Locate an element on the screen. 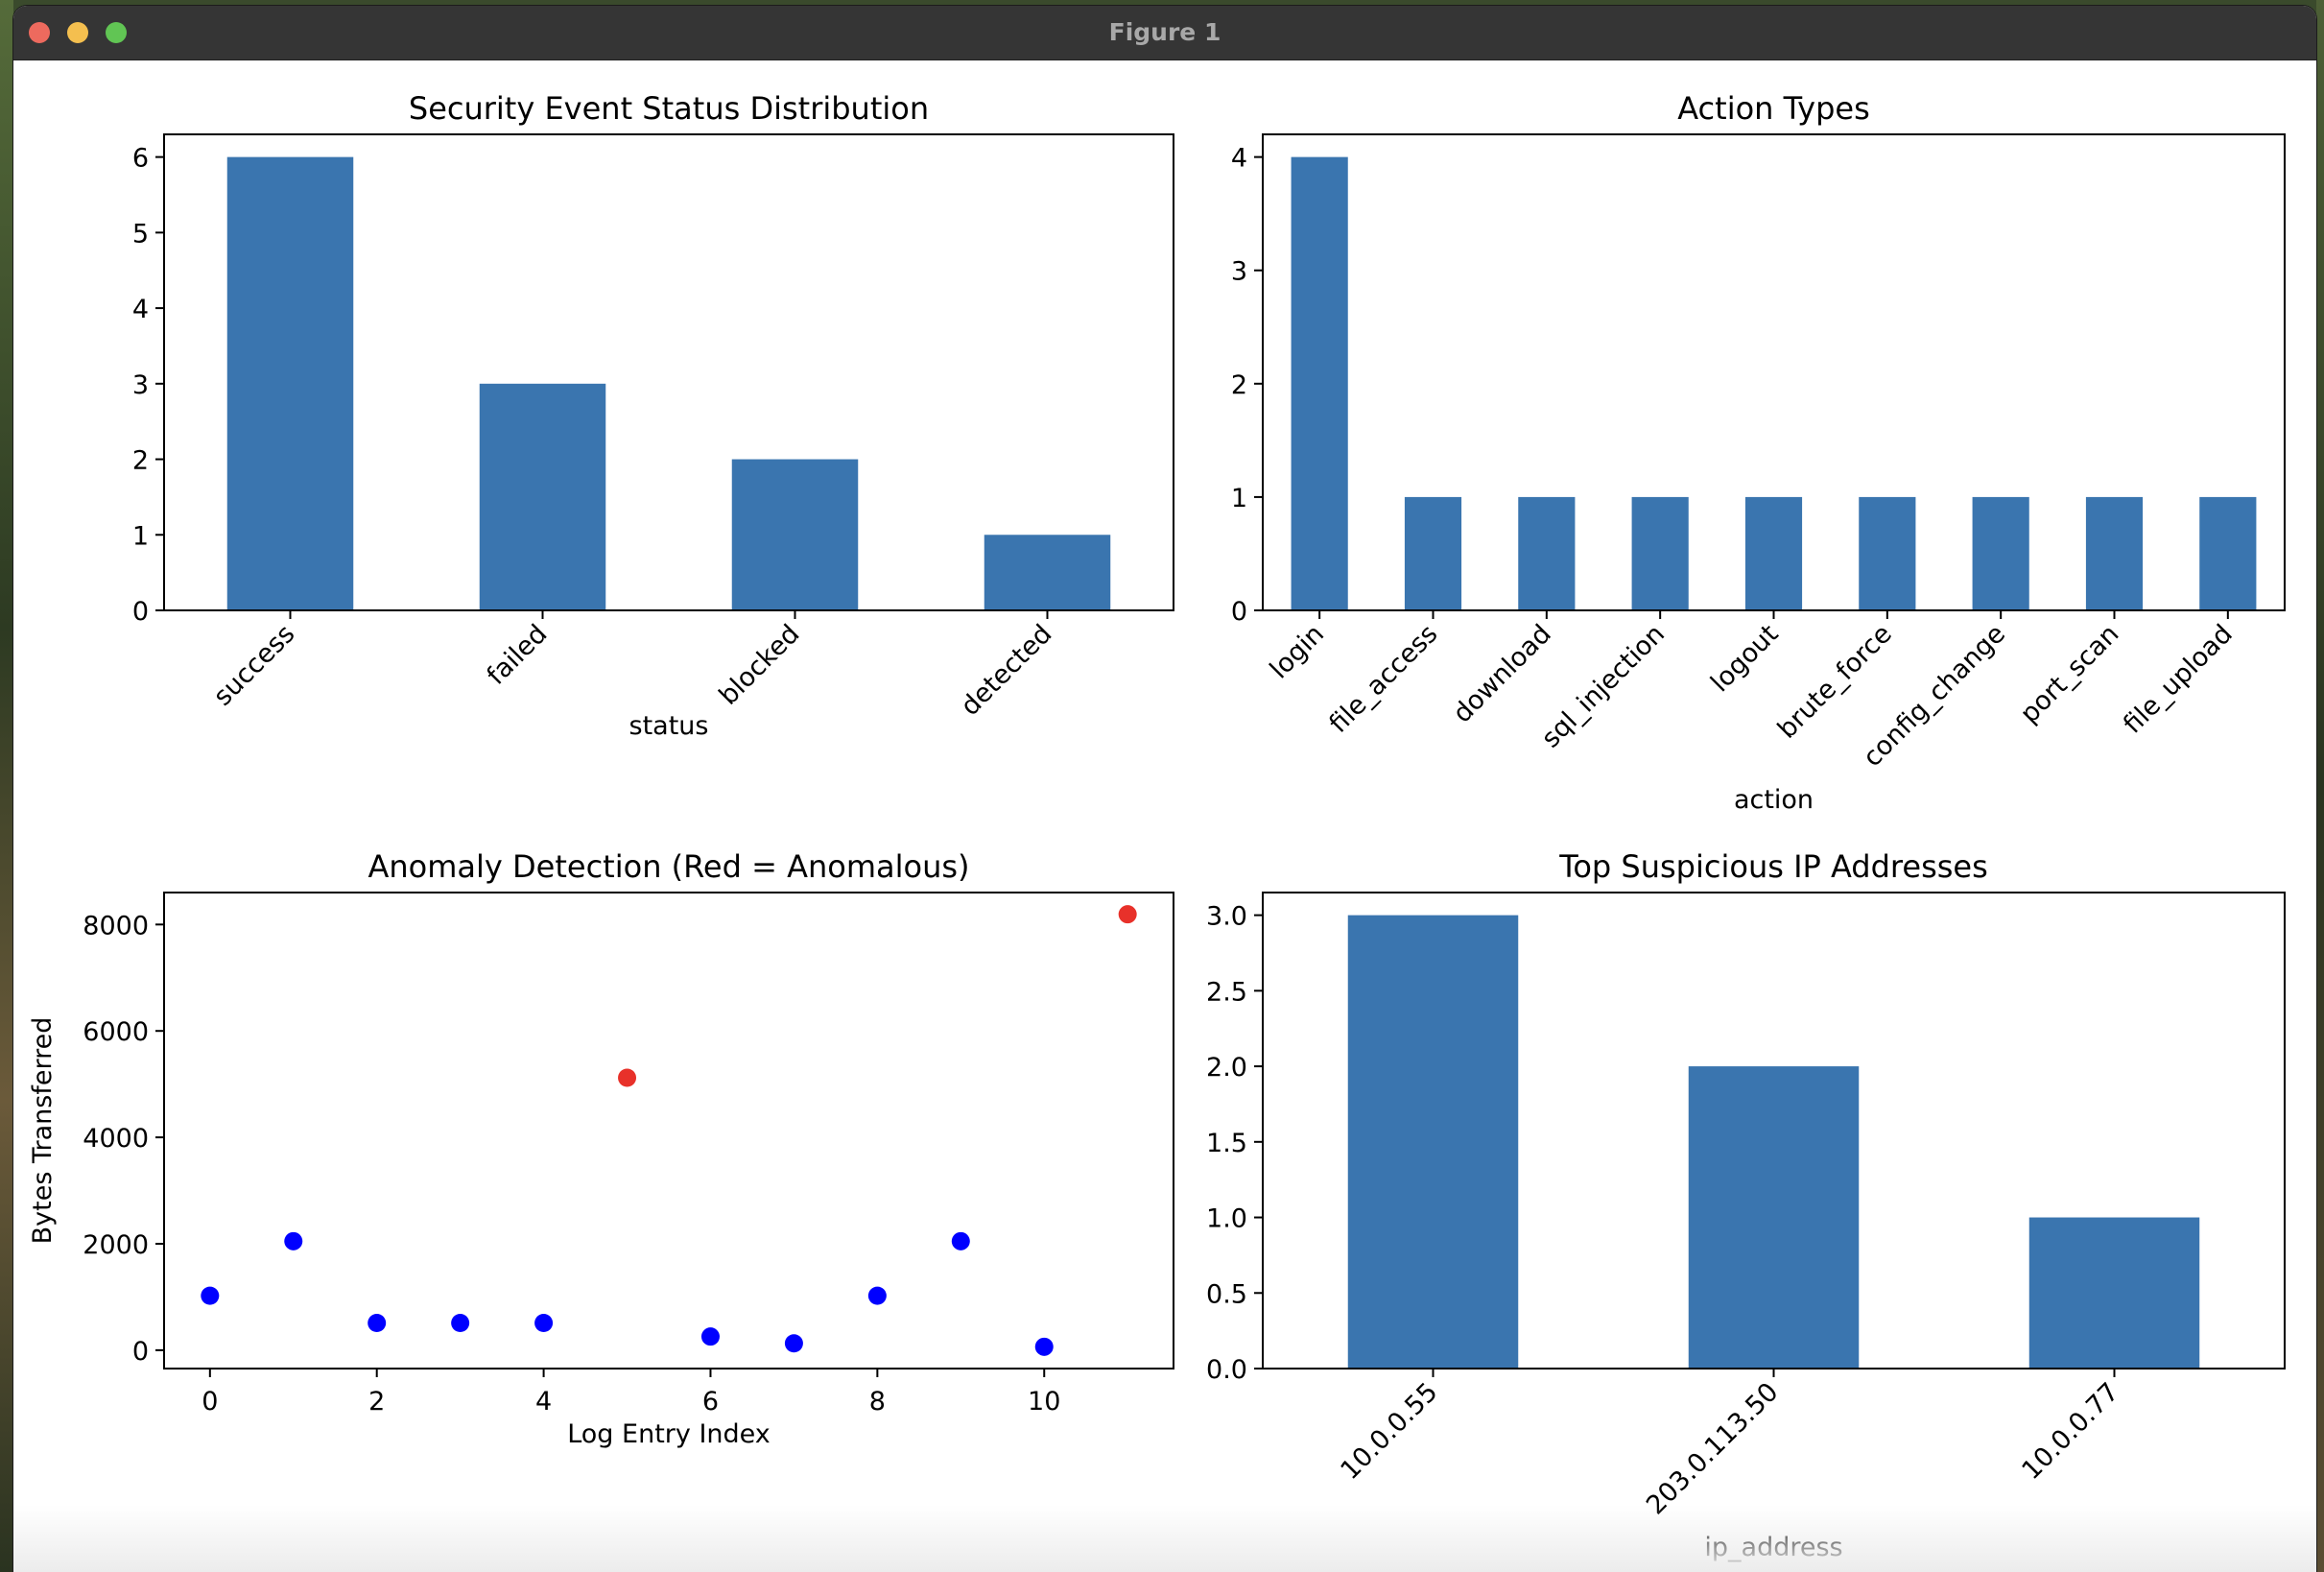  y-tick-label: 1.0 is located at coordinates (1226, 1219).